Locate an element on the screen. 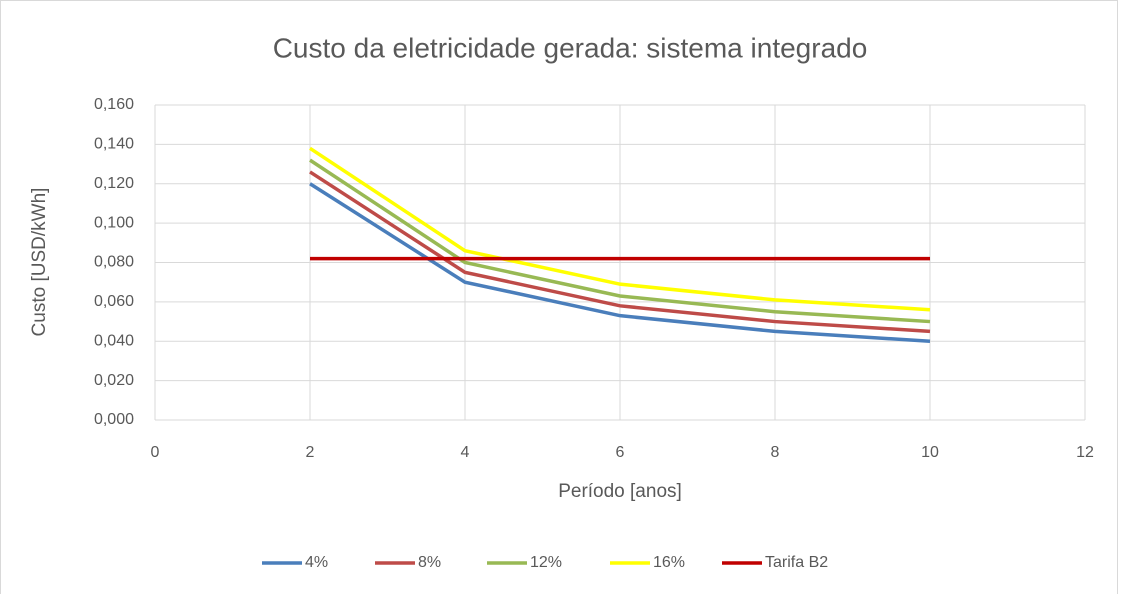 This screenshot has height=594, width=1121. legend-label: 16% is located at coordinates (669, 562).